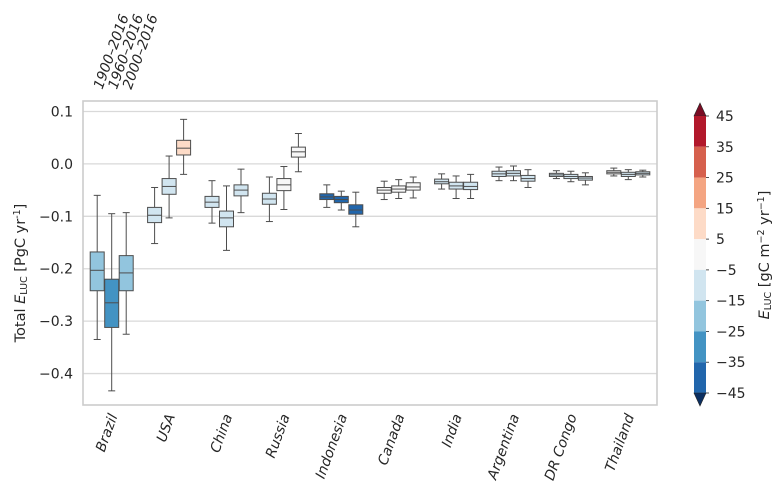 The image size is (774, 484). Describe the element at coordinates (17, 213) in the screenshot. I see `y-axis-label-unit-sup: -1` at that location.